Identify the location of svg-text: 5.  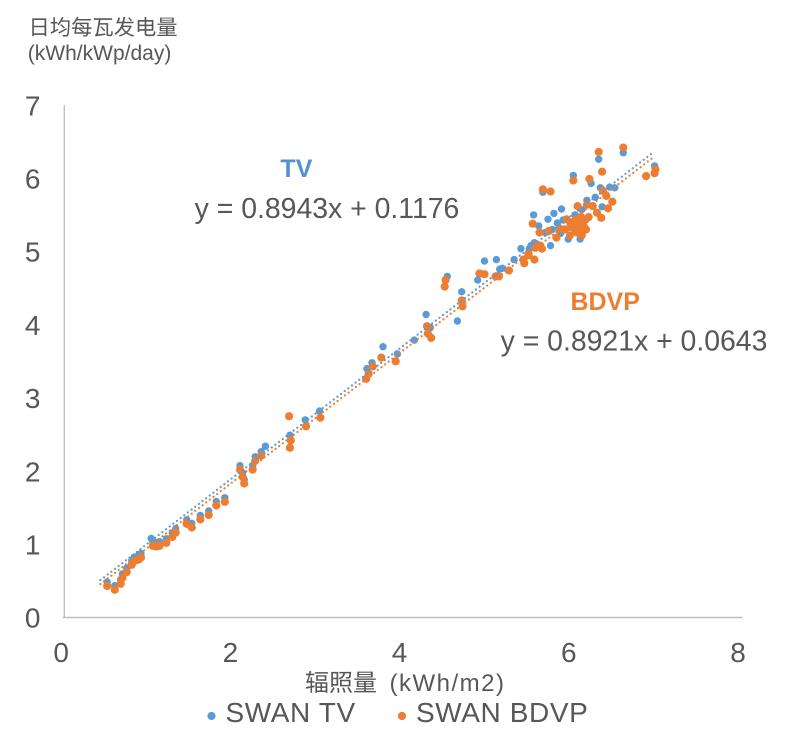
(33, 252).